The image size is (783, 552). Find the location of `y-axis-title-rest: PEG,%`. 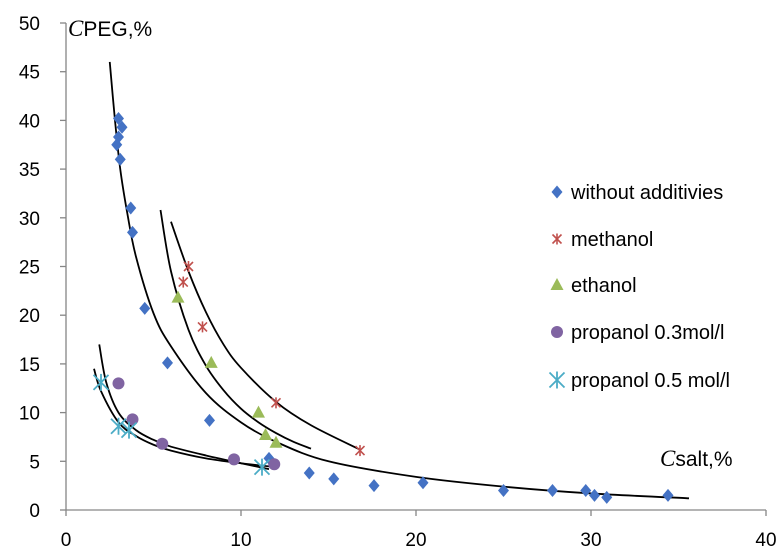

y-axis-title-rest: PEG,% is located at coordinates (117, 29).